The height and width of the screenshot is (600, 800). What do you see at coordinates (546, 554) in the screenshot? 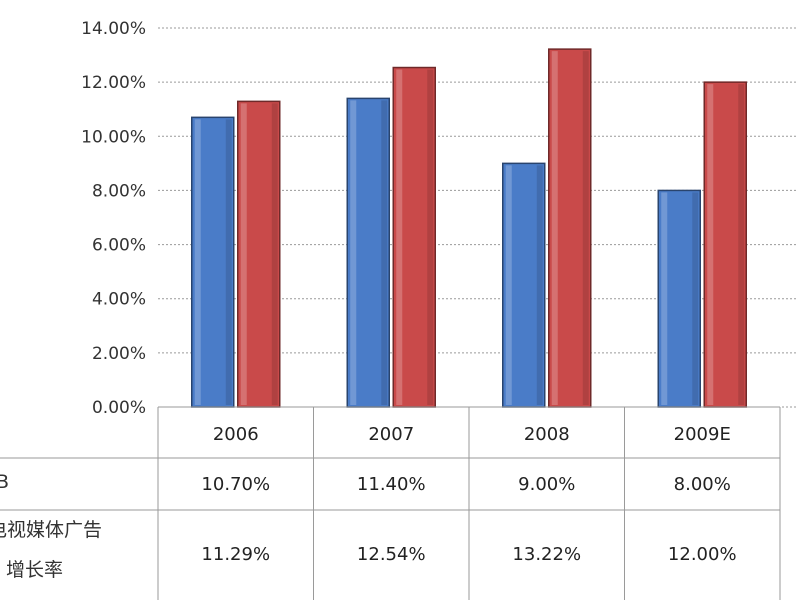
I see `data-label: 13.22%` at bounding box center [546, 554].